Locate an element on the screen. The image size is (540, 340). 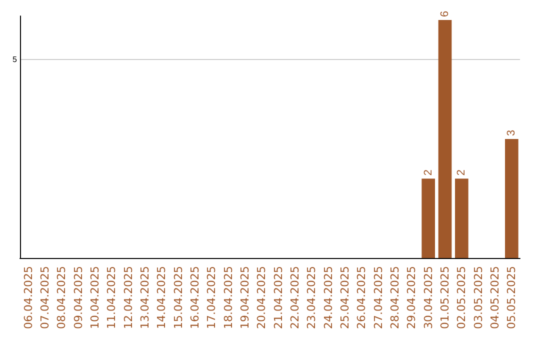
x-tick-label: 29.04.2025 is located at coordinates (411, 298).